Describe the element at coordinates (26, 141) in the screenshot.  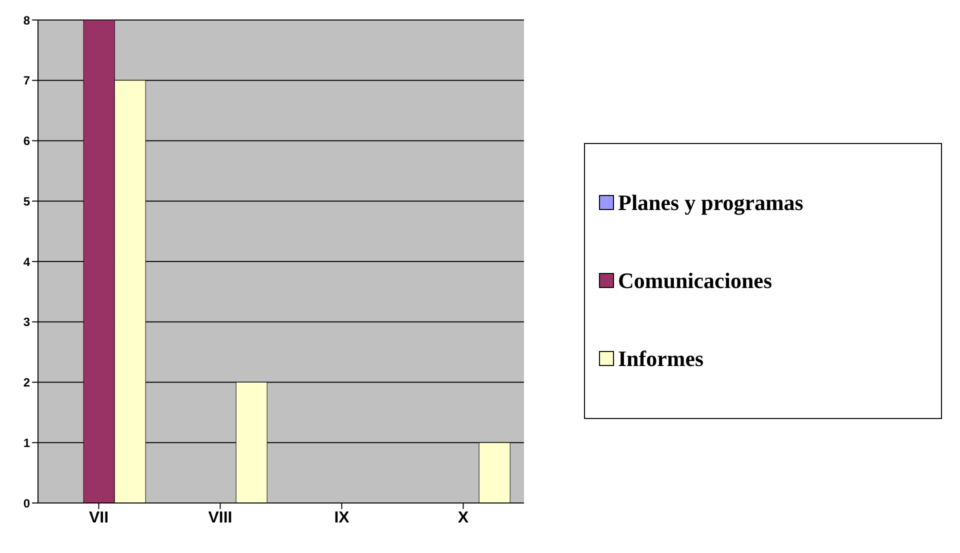
I see `y-tick-label: 6` at that location.